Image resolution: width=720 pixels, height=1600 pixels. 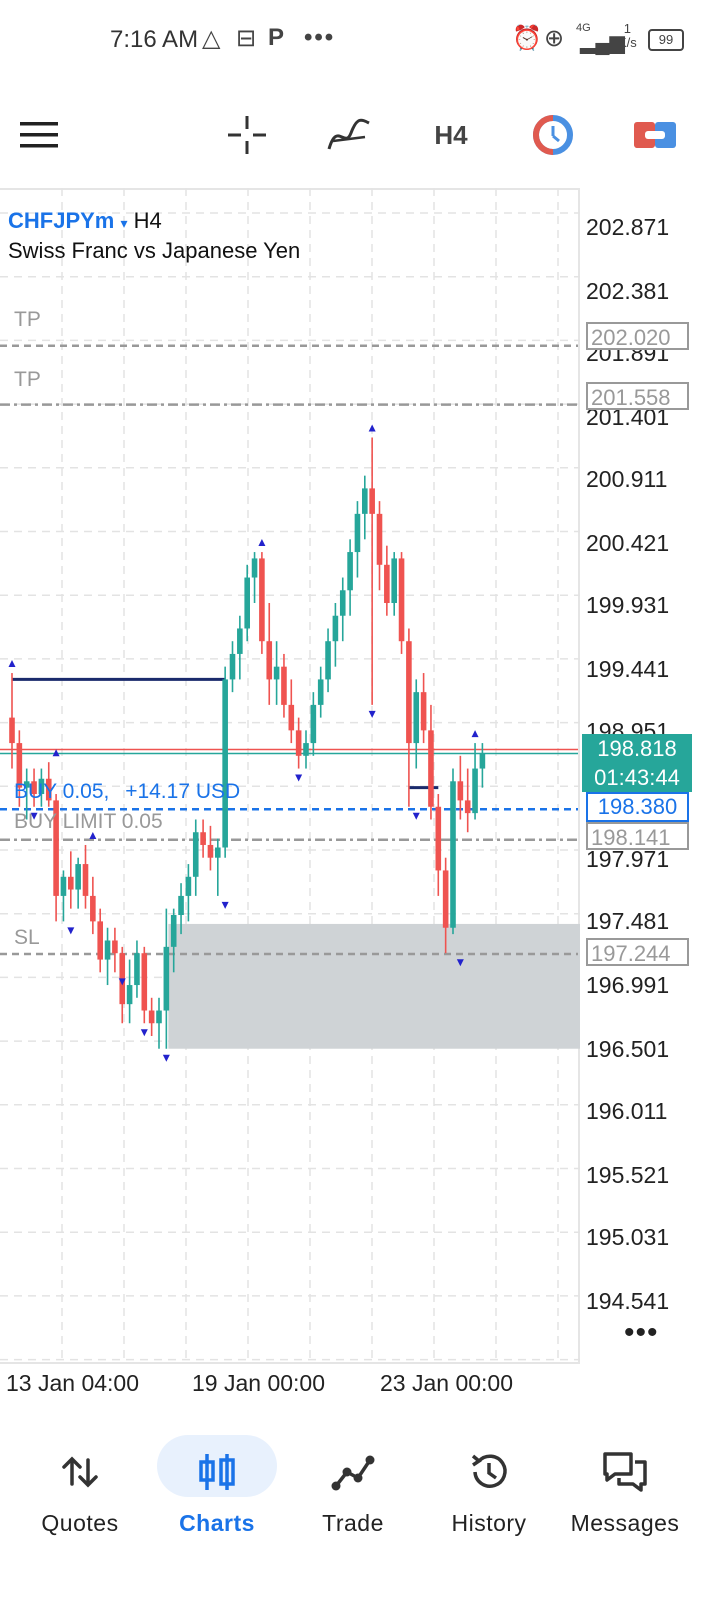 I want to click on price-tick: 195.031, so click(x=628, y=1237).